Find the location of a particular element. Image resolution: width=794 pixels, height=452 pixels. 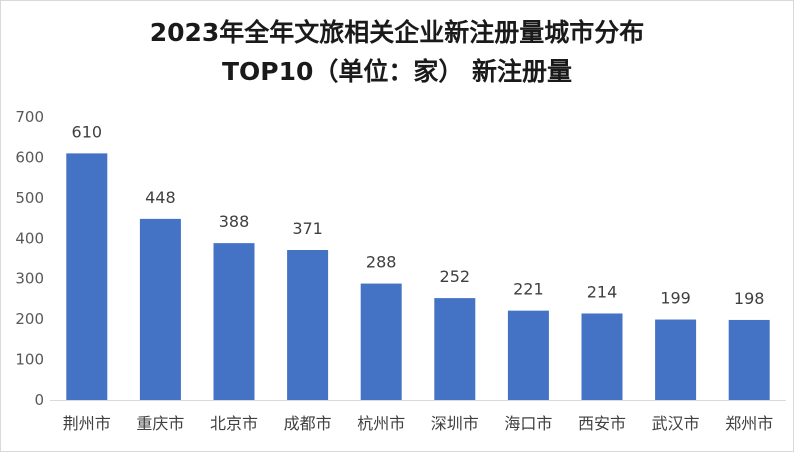

bar-data-label: 214 is located at coordinates (602, 291).